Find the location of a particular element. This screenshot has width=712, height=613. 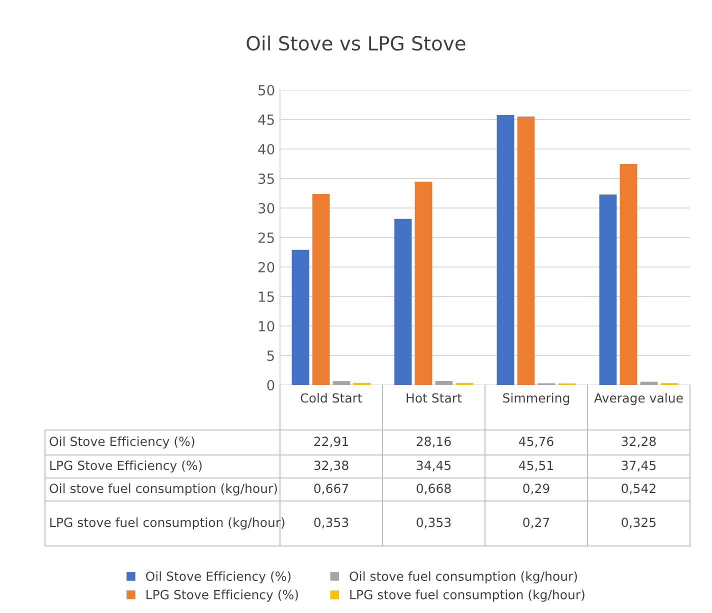

text: Oil stove fuel consumption (kg/hour) is located at coordinates (163, 489).